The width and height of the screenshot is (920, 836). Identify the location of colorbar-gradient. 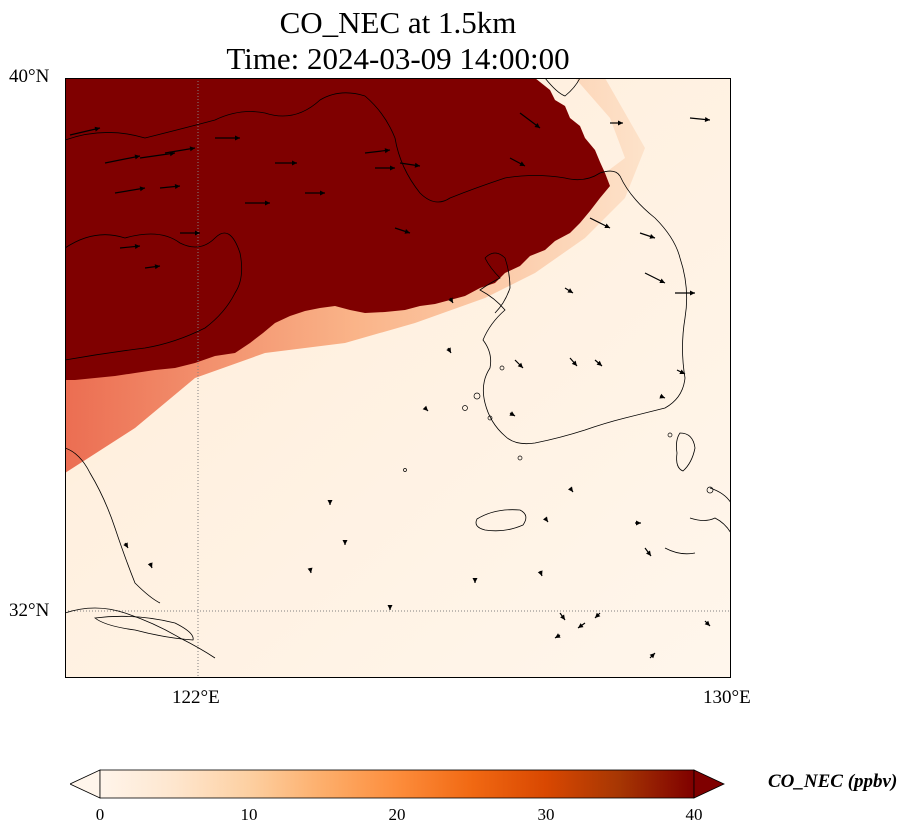
(397, 784).